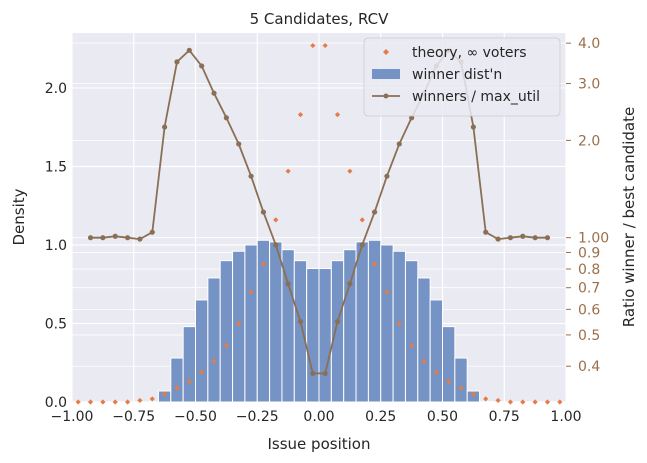 Image resolution: width=647 pixels, height=463 pixels. What do you see at coordinates (56, 246) in the screenshot?
I see `y-tick-labels: 0.0 0.5 1.0 1.5 2.0` at bounding box center [56, 246].